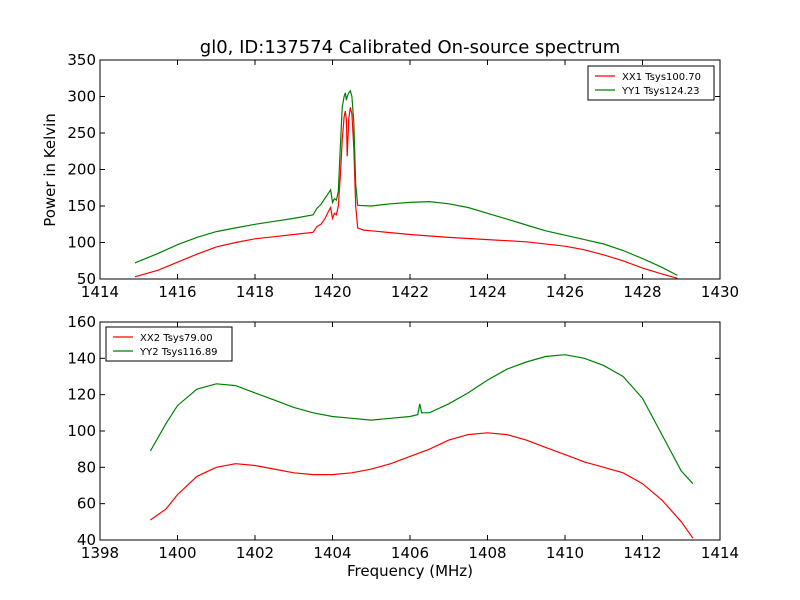 The width and height of the screenshot is (800, 600). I want to click on y-tick-label: 80, so click(86, 467).